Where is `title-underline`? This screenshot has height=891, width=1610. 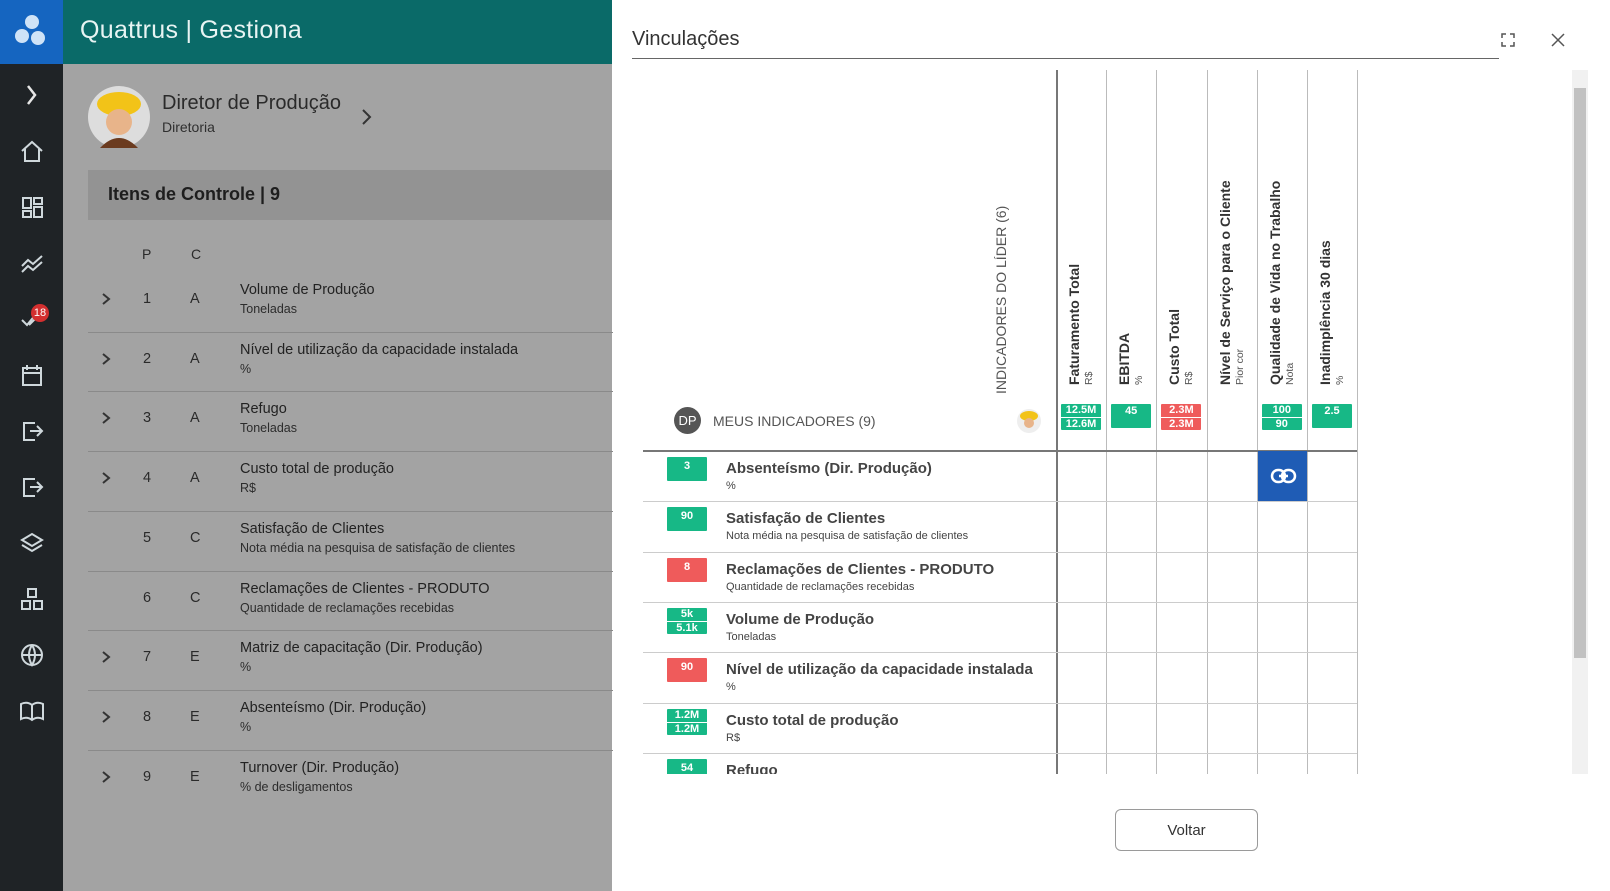
title-underline is located at coordinates (1065, 58).